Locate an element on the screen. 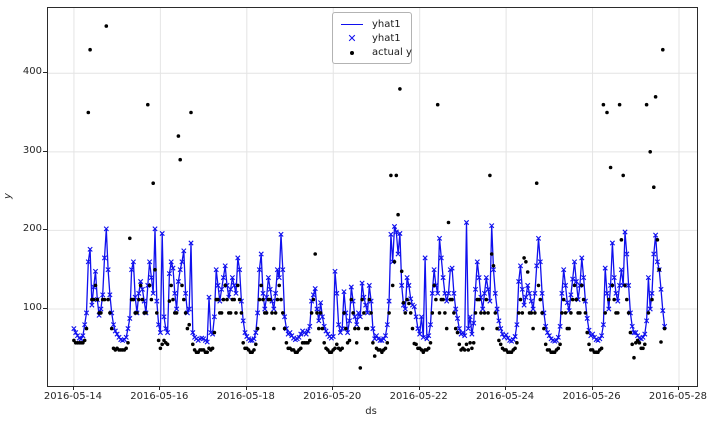 This screenshot has height=424, width=710. x-tick-label: 2016-05-26 is located at coordinates (591, 396).